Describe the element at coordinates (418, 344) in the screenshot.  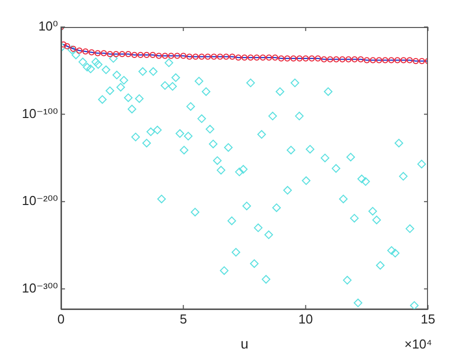
I see `text: ×10⁴` at that location.